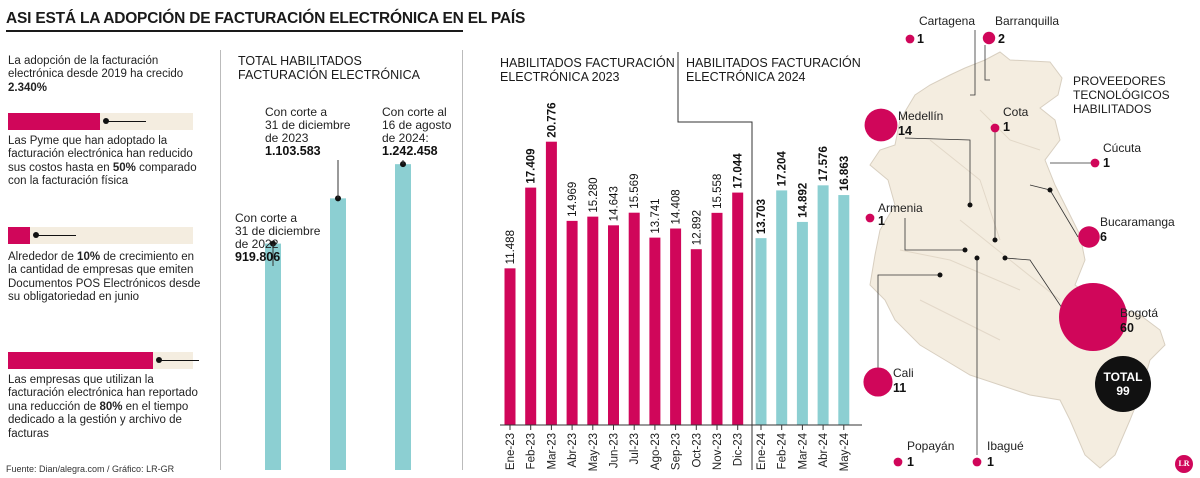  What do you see at coordinates (615, 203) in the screenshot?
I see `month-value-label: 14.643` at bounding box center [615, 203].